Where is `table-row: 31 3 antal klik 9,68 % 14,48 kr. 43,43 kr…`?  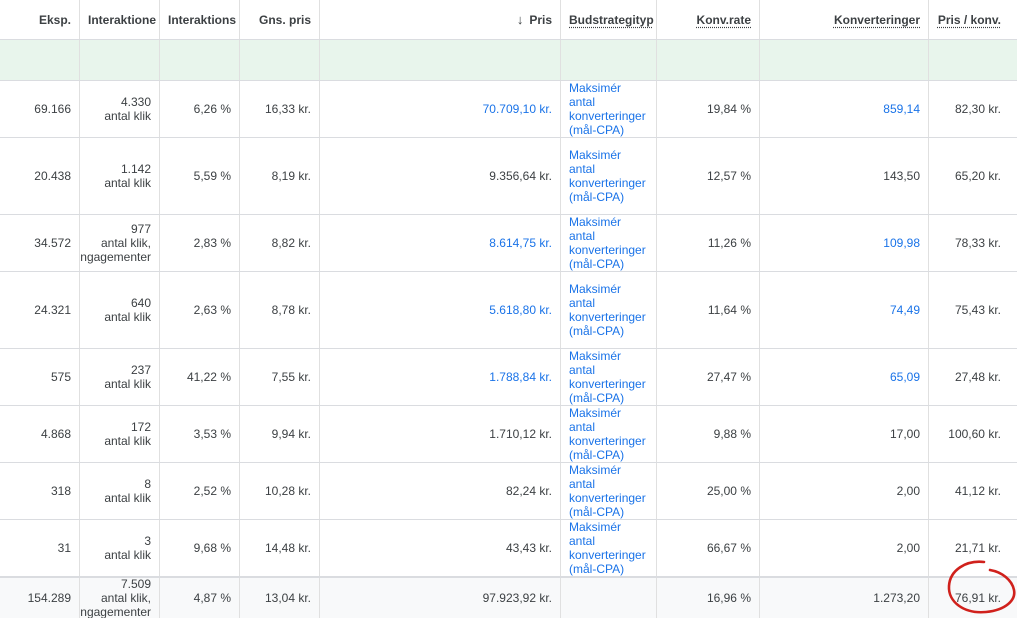 table-row: 31 3 antal klik 9,68 % 14,48 kr. 43,43 kr… is located at coordinates (508, 548).